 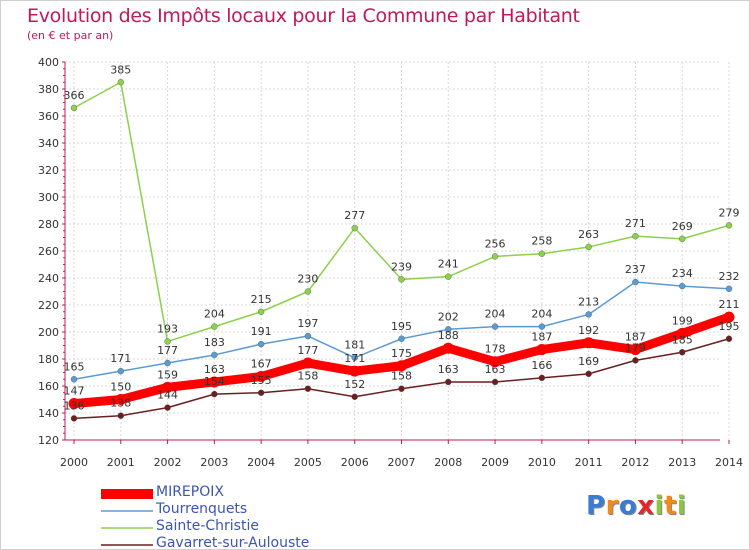 What do you see at coordinates (401, 326) in the screenshot?
I see `data-label-tourrenquets: 195` at bounding box center [401, 326].